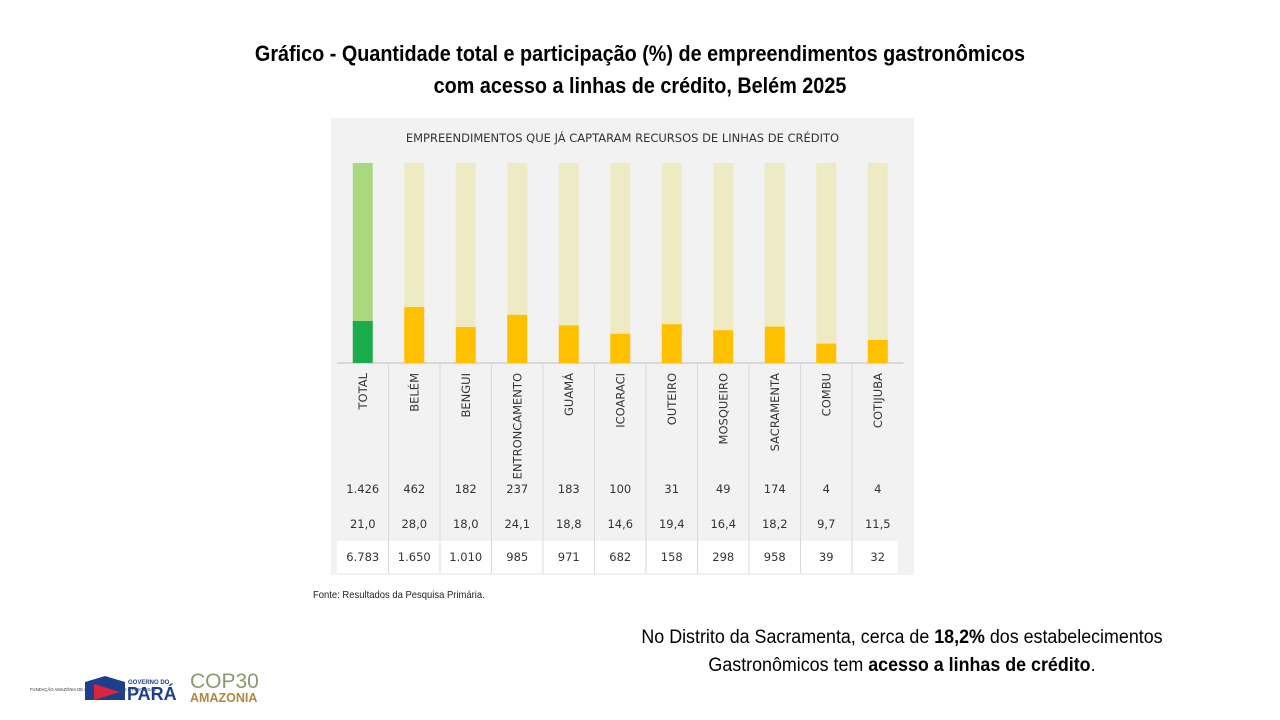 This screenshot has width=1280, height=720. What do you see at coordinates (224, 681) in the screenshot?
I see `cop30-text: COP30` at bounding box center [224, 681].